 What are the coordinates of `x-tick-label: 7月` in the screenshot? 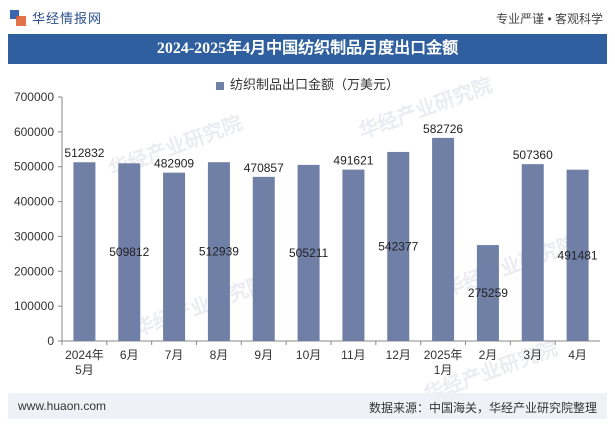 It's located at (174, 355).